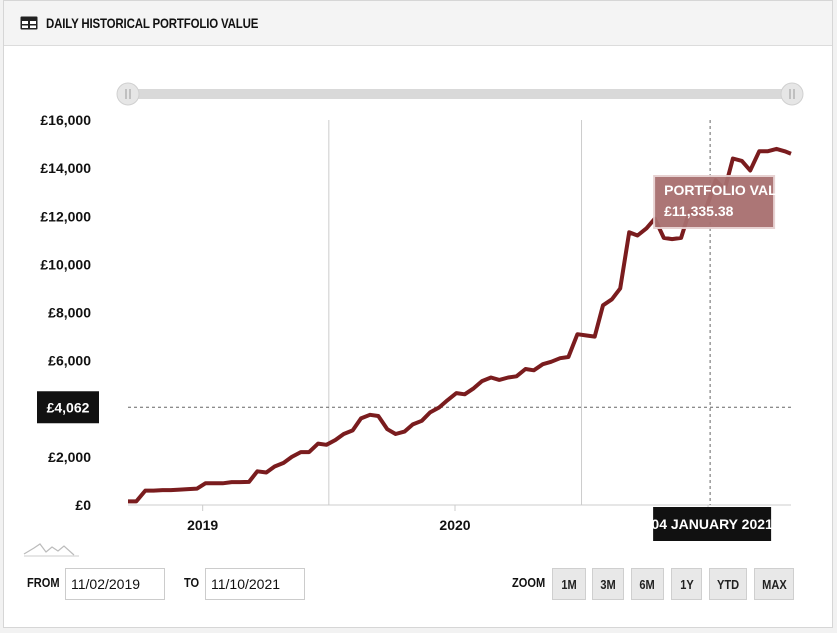  I want to click on zoom-3m-button: 3M, so click(608, 584).